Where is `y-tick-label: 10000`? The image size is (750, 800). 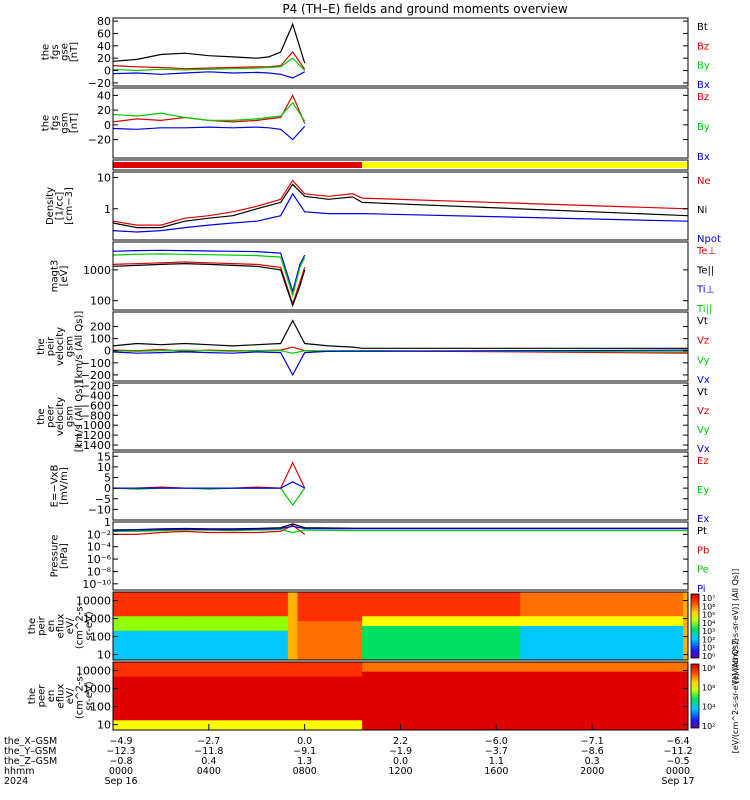
y-tick-label: 10000 is located at coordinates (93, 671).